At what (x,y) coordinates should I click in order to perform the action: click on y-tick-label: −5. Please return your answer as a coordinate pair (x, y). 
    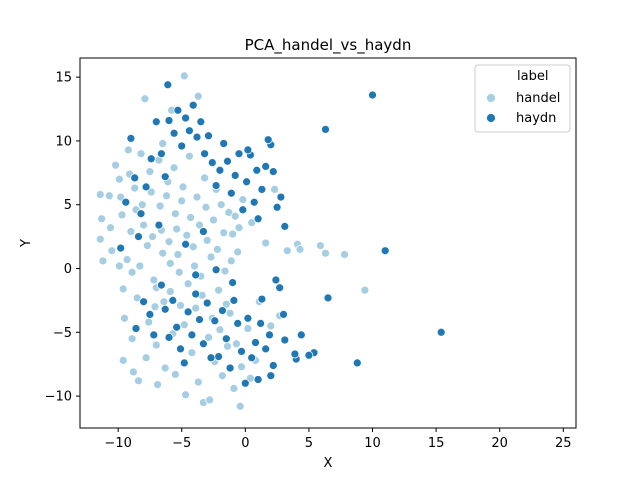
    Looking at the image, I should click on (62, 333).